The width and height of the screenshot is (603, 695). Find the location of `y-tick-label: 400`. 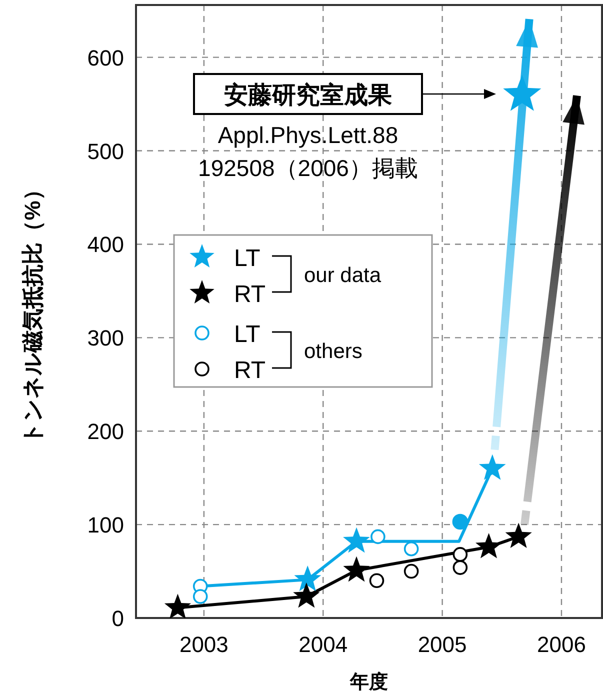

y-tick-label: 400 is located at coordinates (105, 245).